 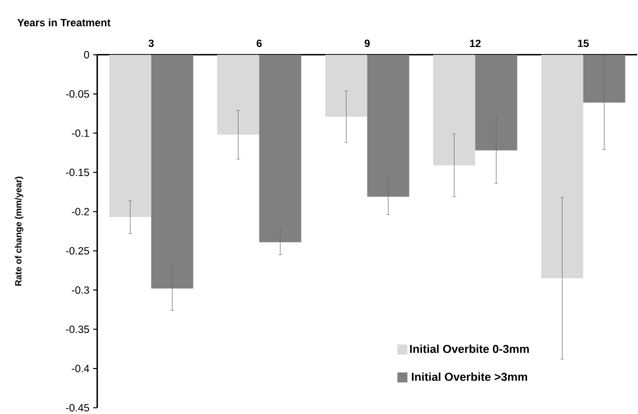 I want to click on y-tick-label: -0.15, so click(x=78, y=172).